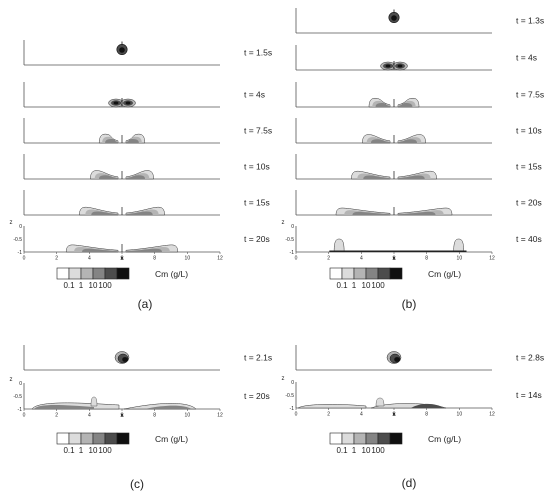 The height and width of the screenshot is (500, 550). Describe the element at coordinates (93, 285) in the screenshot. I see `colorbar-tick-label: 10` at that location.